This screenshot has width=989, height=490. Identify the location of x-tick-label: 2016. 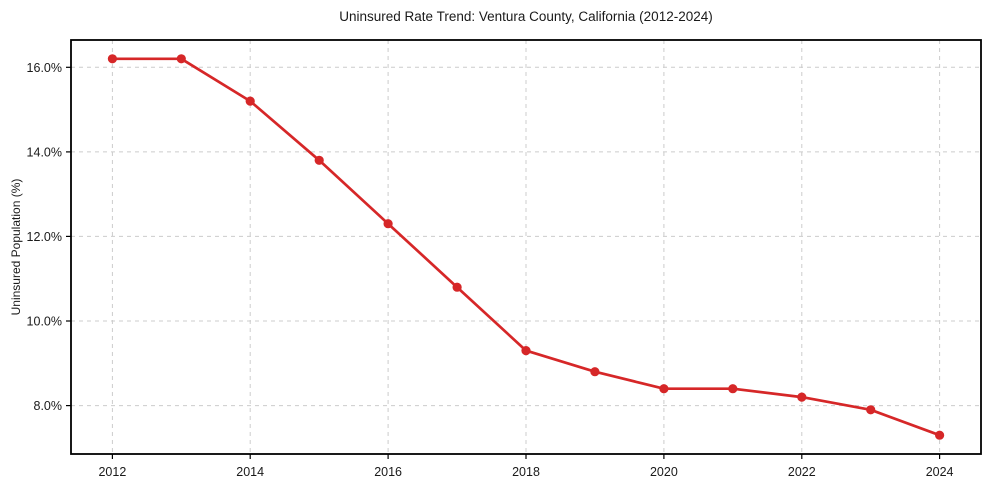
(388, 472).